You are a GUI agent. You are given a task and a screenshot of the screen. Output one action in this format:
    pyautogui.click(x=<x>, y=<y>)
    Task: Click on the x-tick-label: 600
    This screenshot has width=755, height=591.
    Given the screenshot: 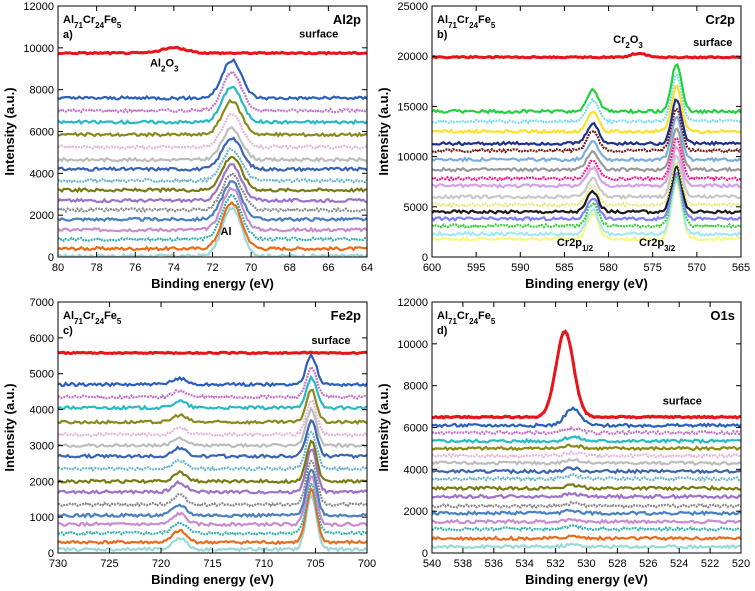 What is the action you would take?
    pyautogui.click(x=432, y=268)
    